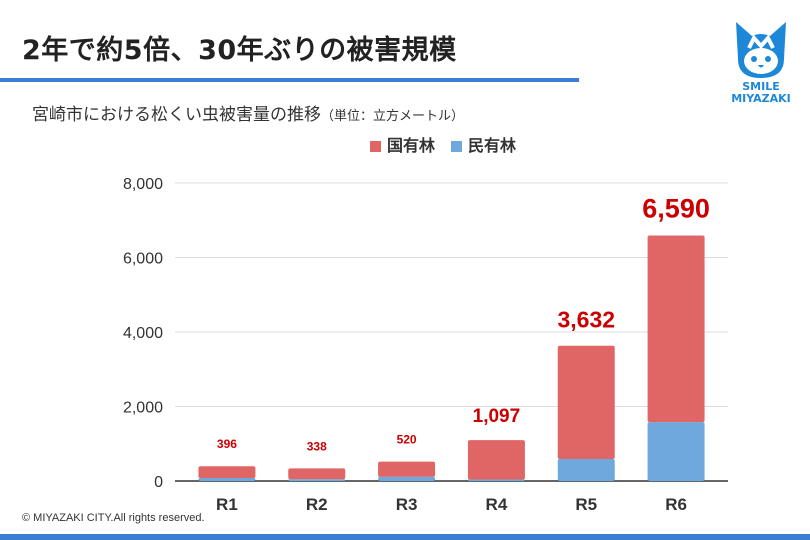 Image resolution: width=810 pixels, height=540 pixels. Describe the element at coordinates (113, 518) in the screenshot. I see `copyright: © MIYAZAKI CITY.All rights reserved.` at that location.